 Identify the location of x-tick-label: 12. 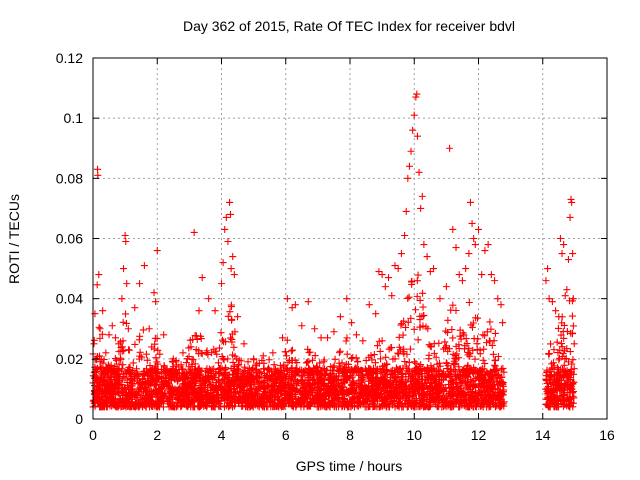
(479, 435).